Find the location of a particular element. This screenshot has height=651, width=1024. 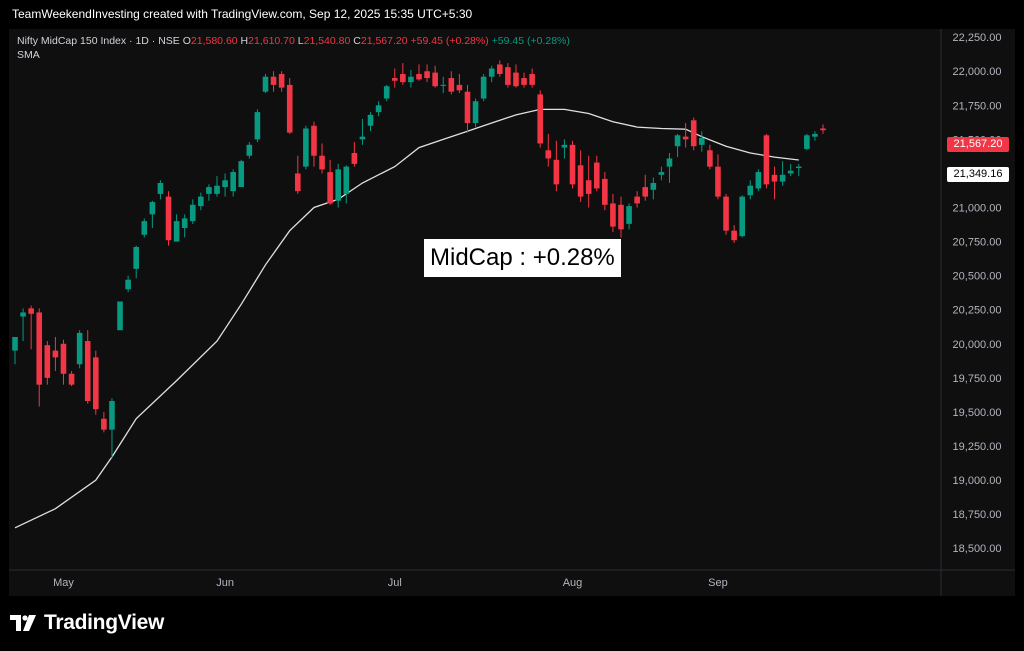

x-tick-label: Aug is located at coordinates (573, 583).